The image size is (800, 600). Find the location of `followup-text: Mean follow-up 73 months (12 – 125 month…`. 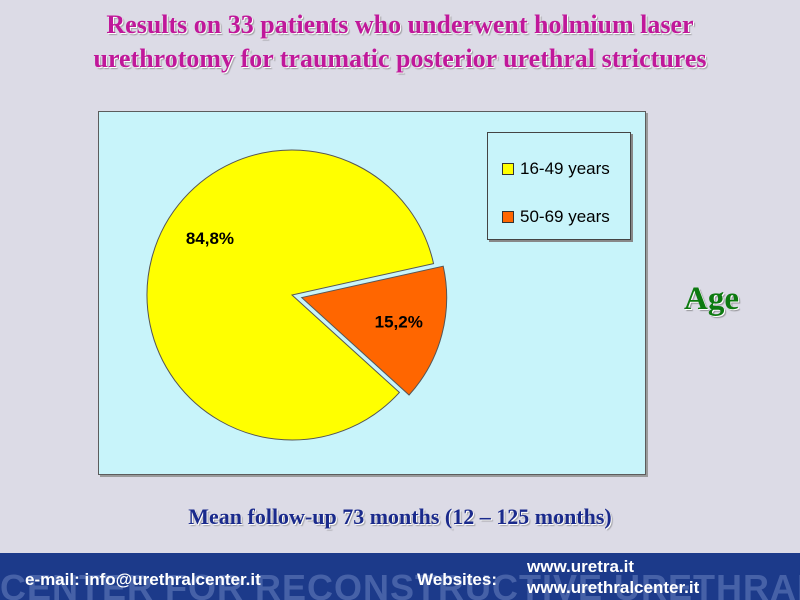

followup-text: Mean follow-up 73 months (12 – 125 month… is located at coordinates (400, 516).